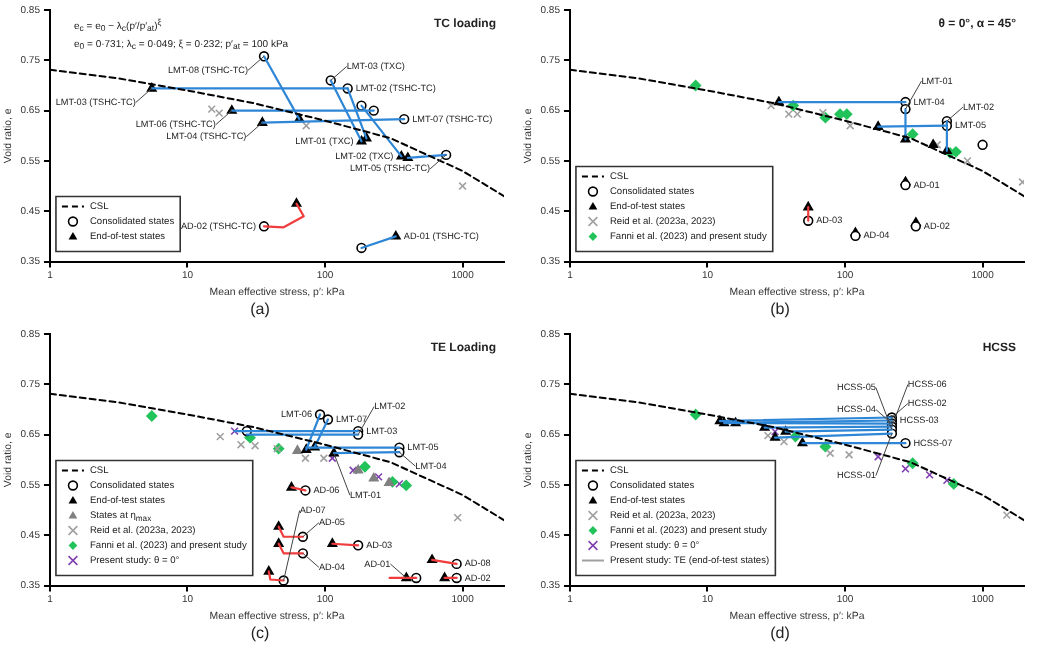 The width and height of the screenshot is (1040, 648). What do you see at coordinates (780, 310) in the screenshot?
I see `text: (b)` at bounding box center [780, 310].